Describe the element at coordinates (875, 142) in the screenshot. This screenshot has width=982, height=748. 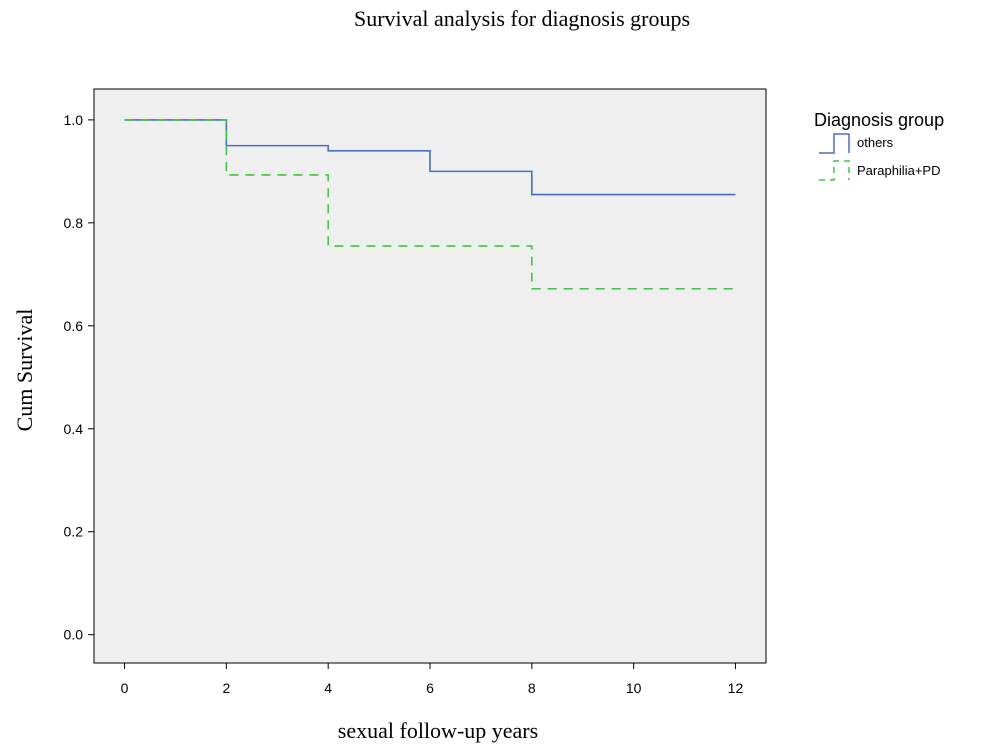
I see `legend-label-others: others` at that location.